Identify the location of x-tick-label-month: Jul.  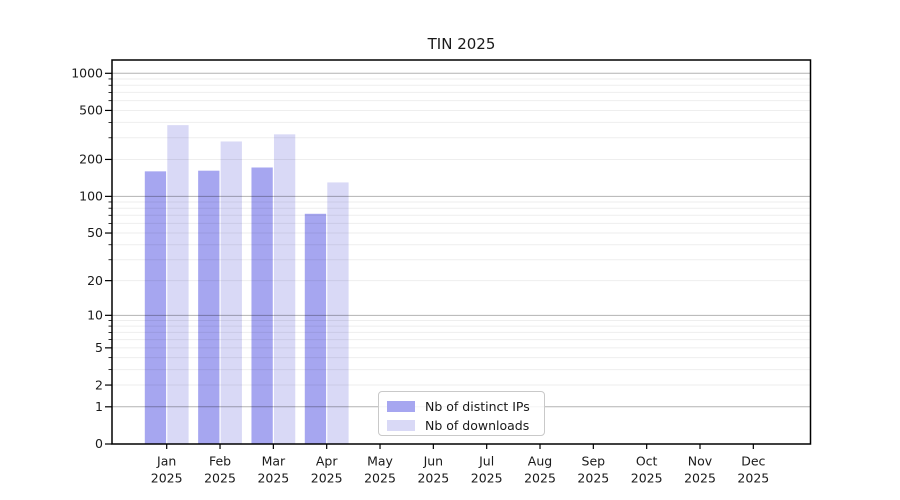
(486, 461).